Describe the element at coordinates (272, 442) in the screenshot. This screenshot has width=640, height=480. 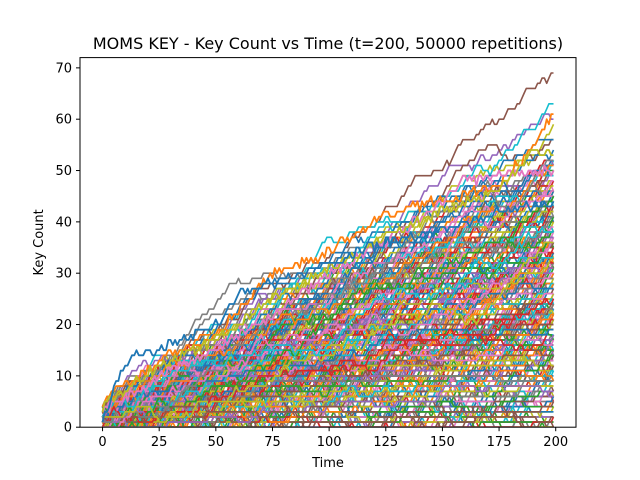
I see `x-tick-label: 75` at that location.